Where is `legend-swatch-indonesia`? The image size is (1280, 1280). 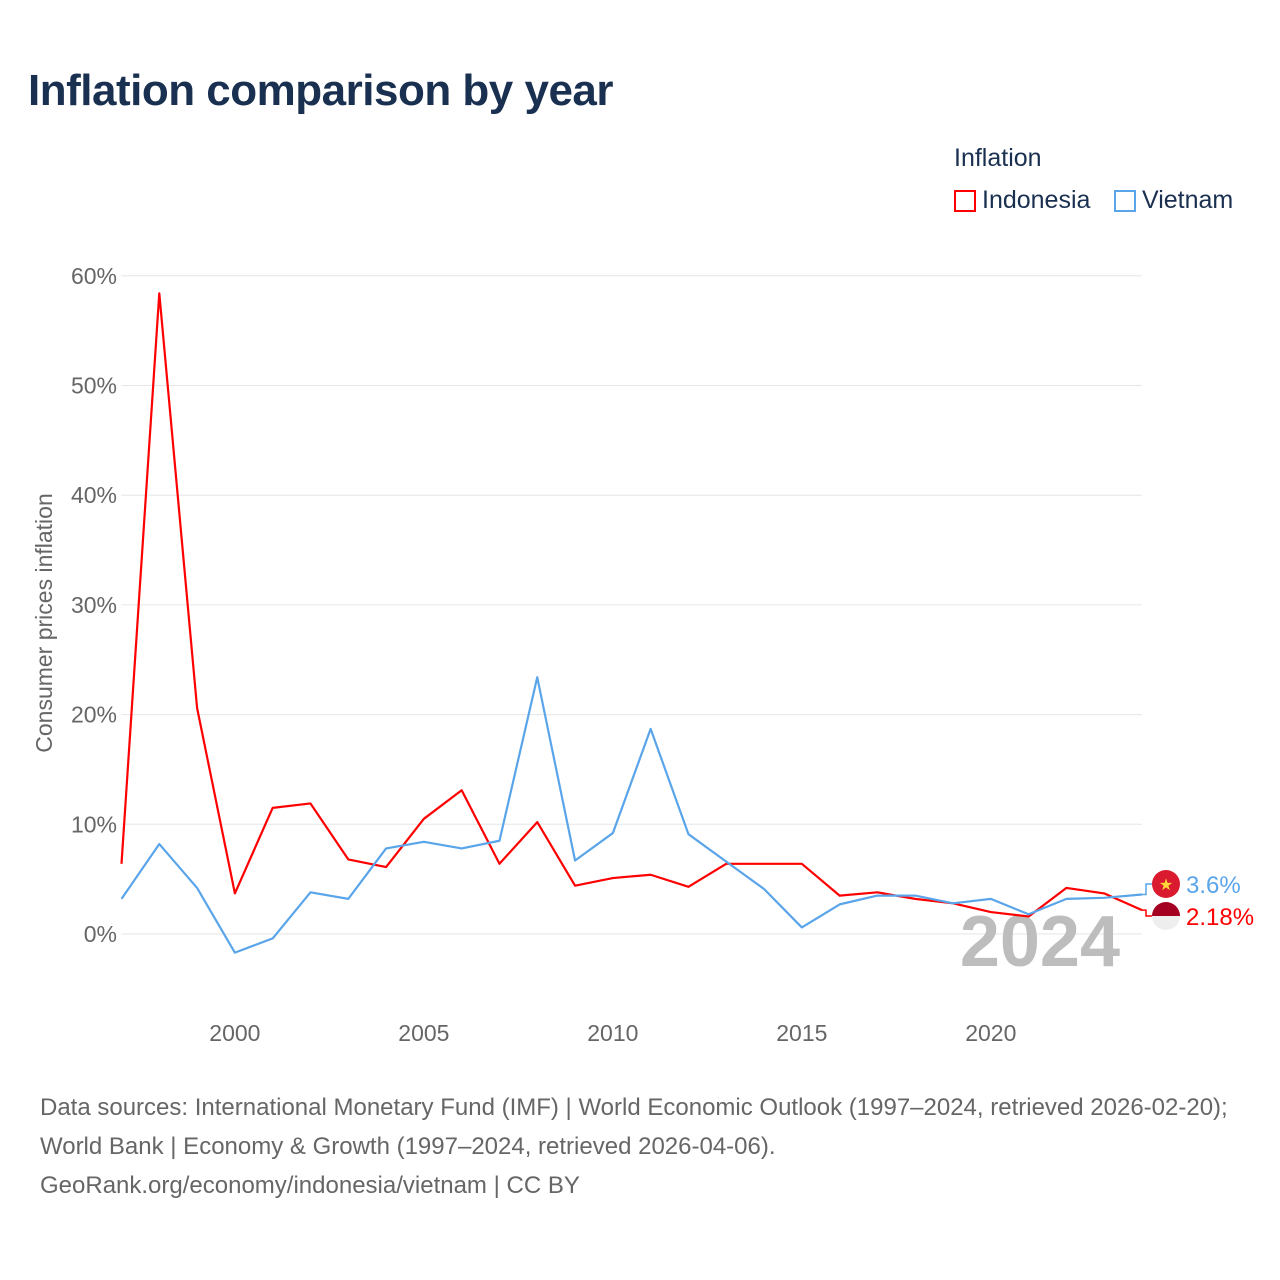 legend-swatch-indonesia is located at coordinates (965, 200).